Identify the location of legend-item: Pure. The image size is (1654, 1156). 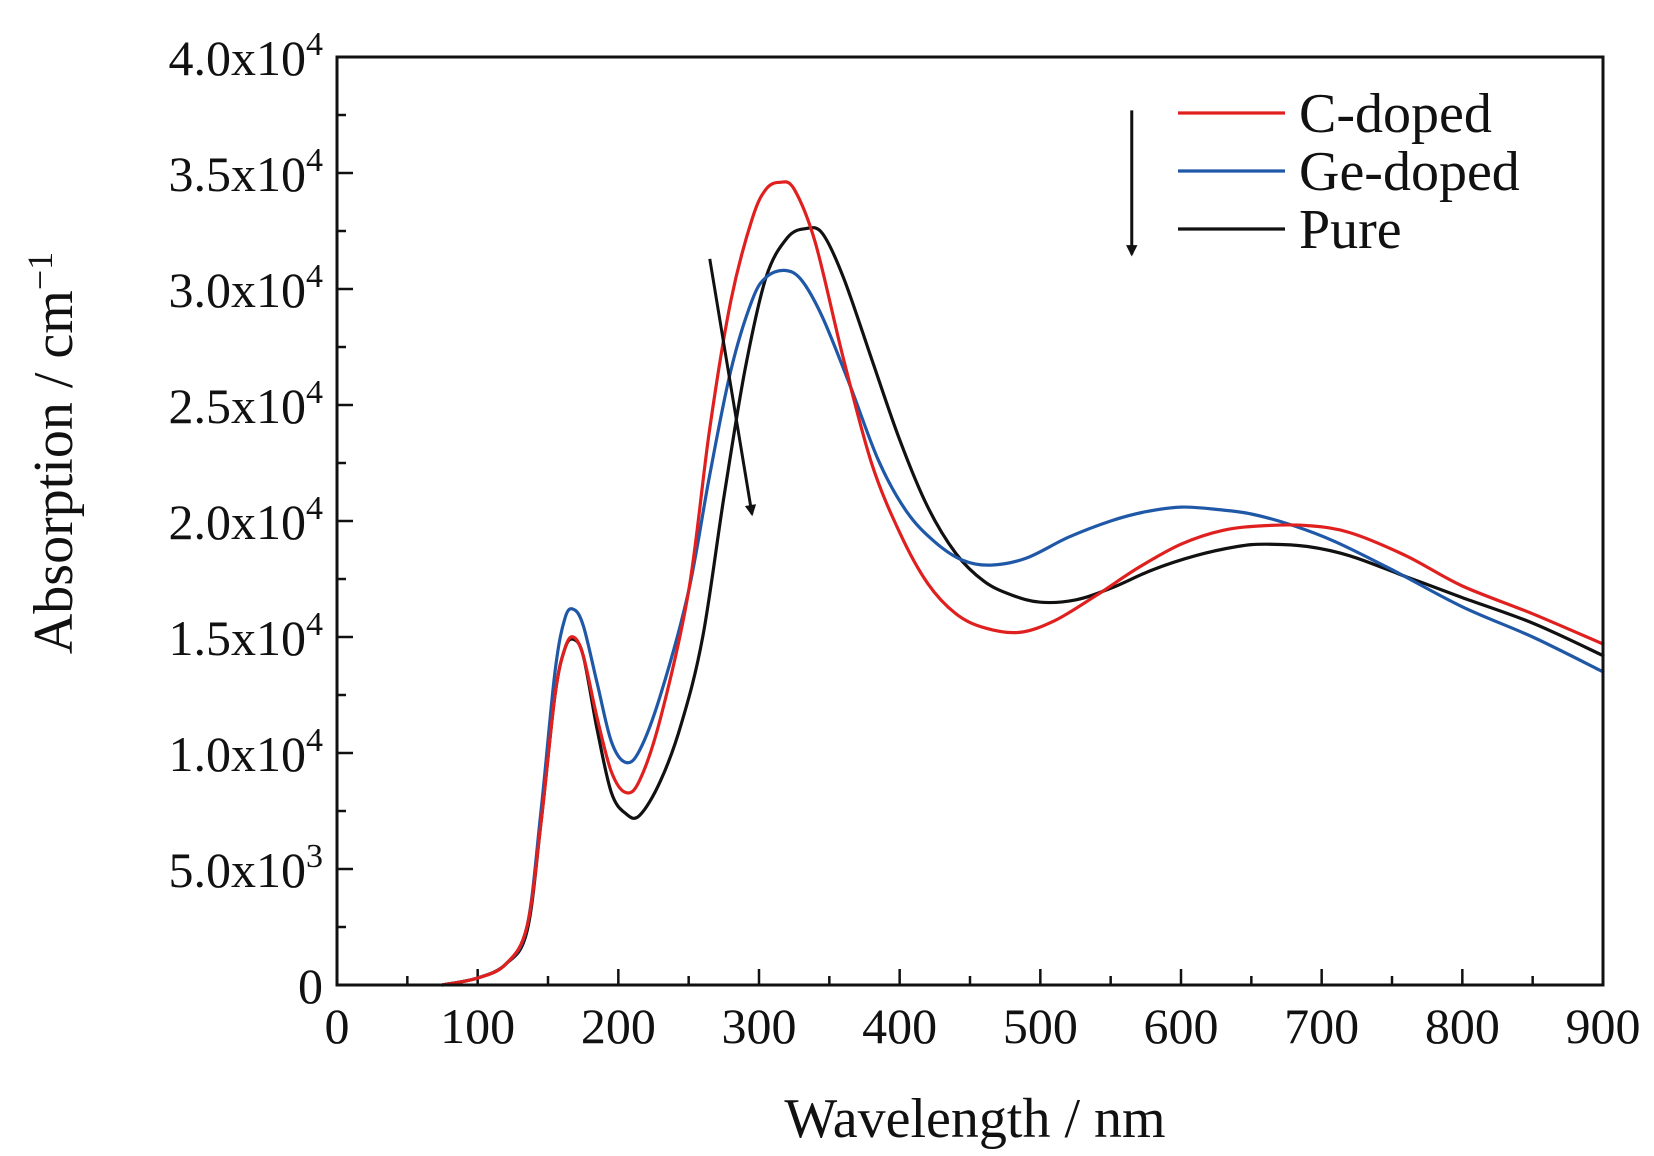
(1290, 230).